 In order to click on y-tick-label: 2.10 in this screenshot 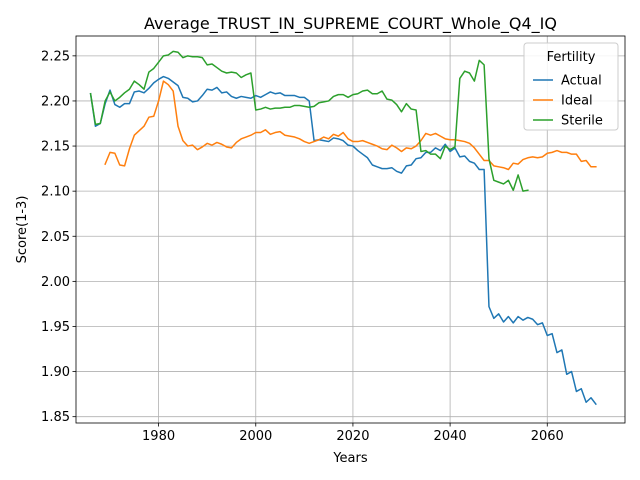, I will do `click(55, 192)`.